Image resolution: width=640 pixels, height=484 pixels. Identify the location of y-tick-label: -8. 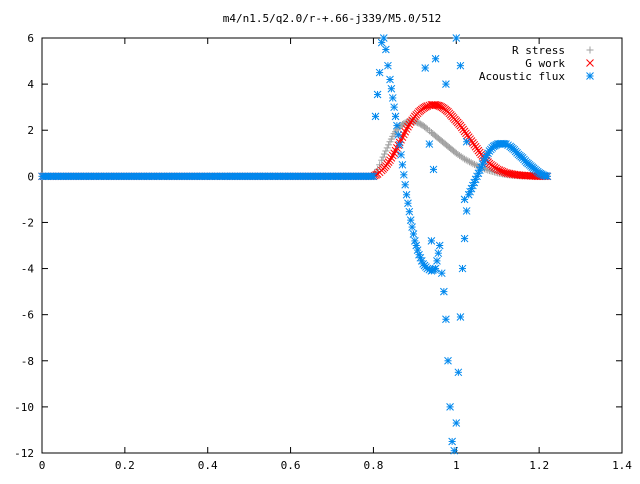
(27, 361).